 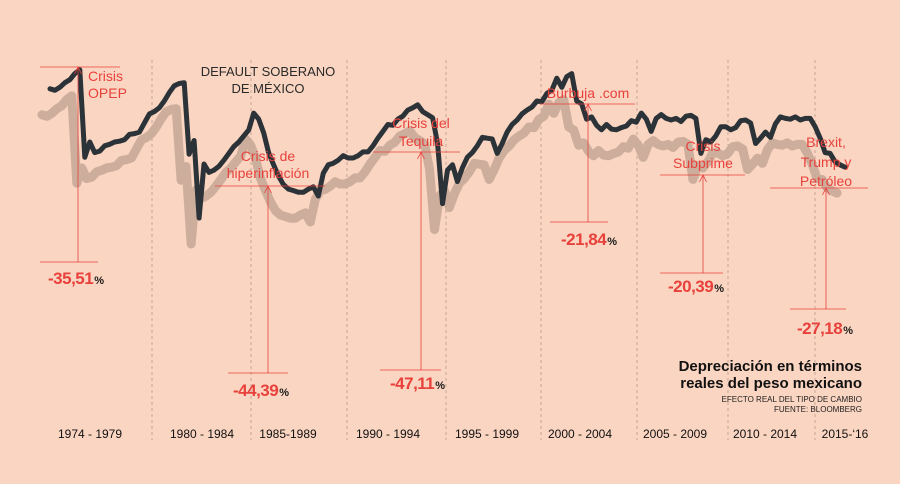 What do you see at coordinates (76, 278) in the screenshot?
I see `event-depreciation-value: -35,51%` at bounding box center [76, 278].